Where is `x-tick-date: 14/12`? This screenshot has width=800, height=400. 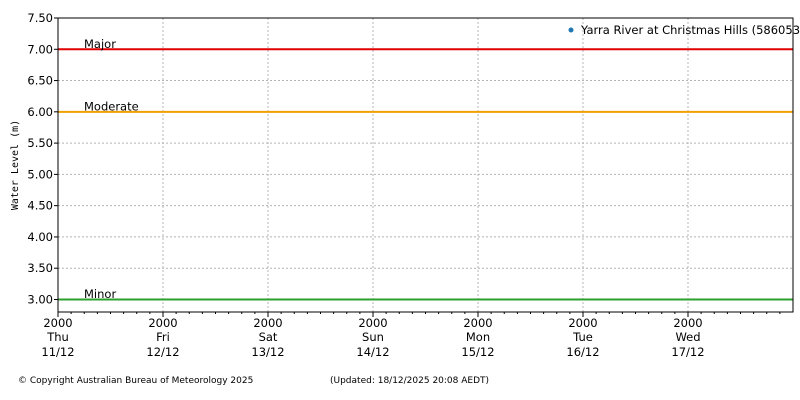 x-tick-date: 14/12 is located at coordinates (372, 352).